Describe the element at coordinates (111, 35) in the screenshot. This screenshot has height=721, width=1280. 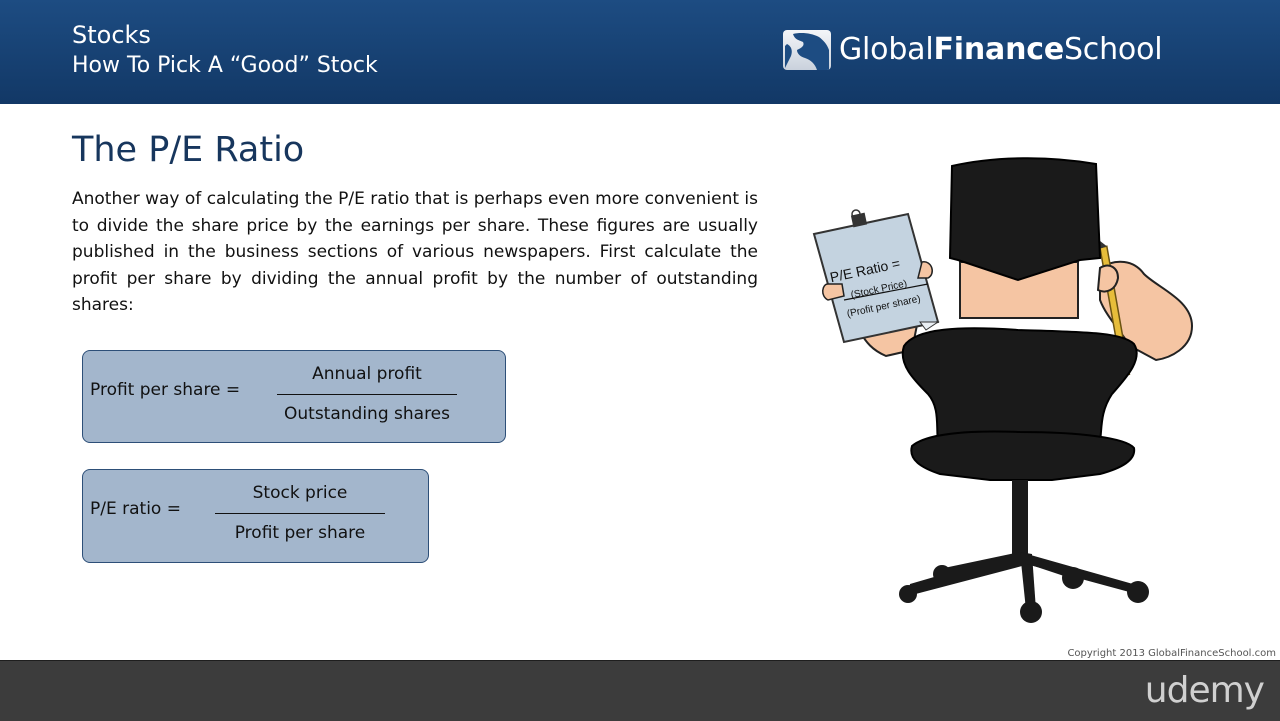
I see `course-title: Stocks` at that location.